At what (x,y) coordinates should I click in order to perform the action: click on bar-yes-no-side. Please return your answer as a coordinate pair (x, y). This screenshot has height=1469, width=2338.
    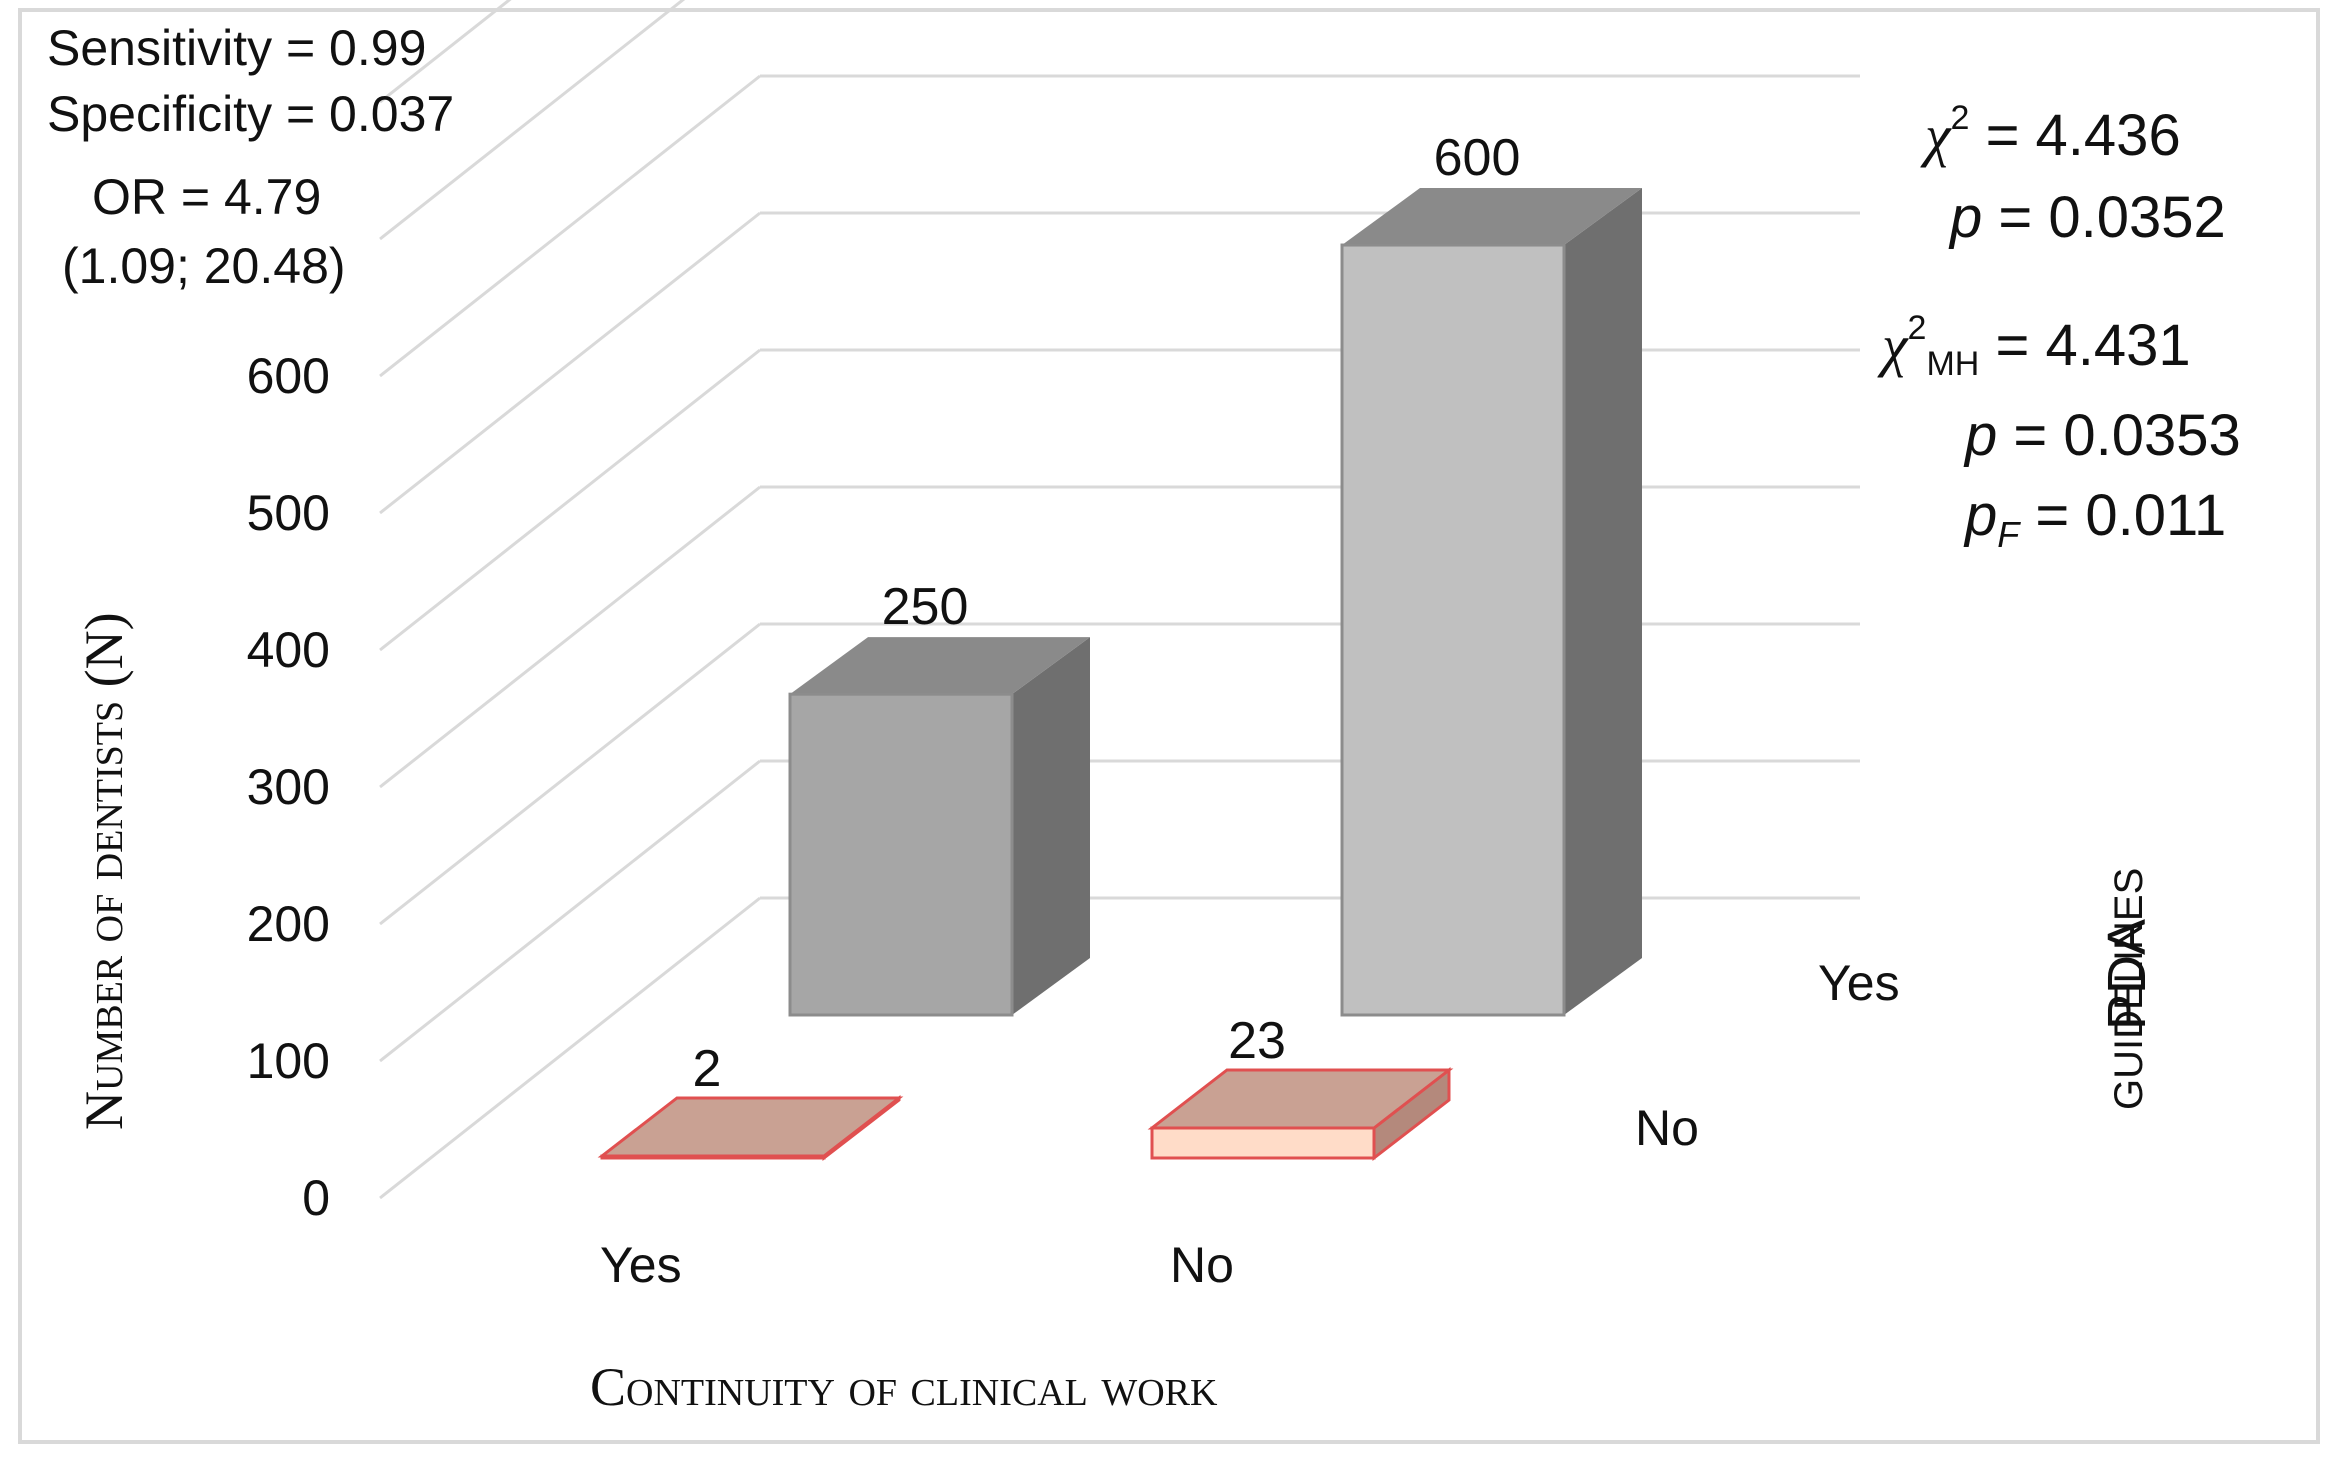
    Looking at the image, I should click on (1603, 602).